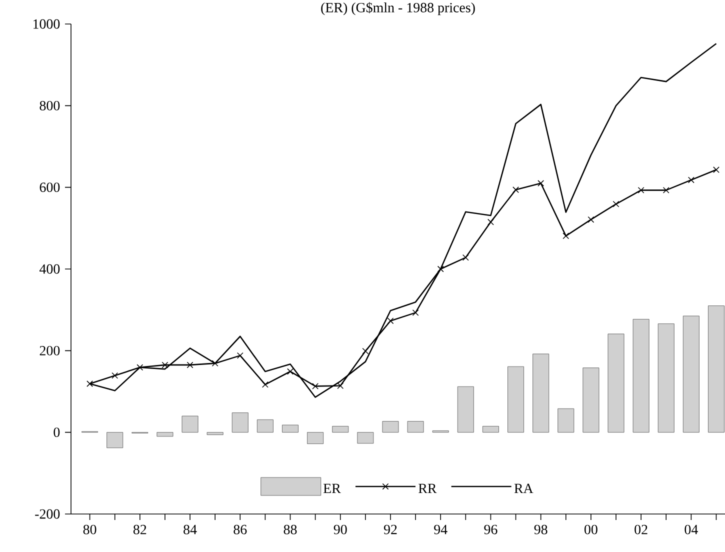 The height and width of the screenshot is (552, 725). Describe the element at coordinates (50, 105) in the screenshot. I see `y-tick-label: 800` at that location.